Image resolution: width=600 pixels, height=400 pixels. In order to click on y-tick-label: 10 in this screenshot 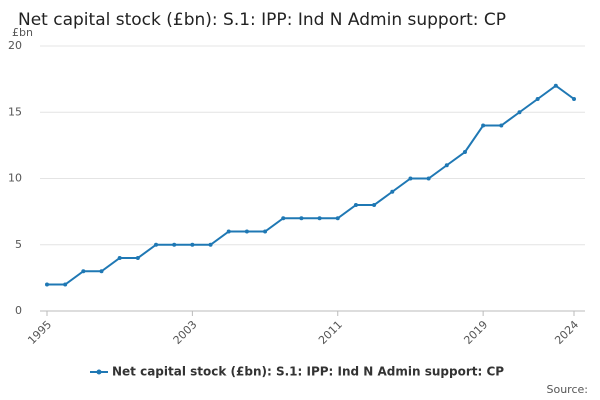, I will do `click(15, 178)`.